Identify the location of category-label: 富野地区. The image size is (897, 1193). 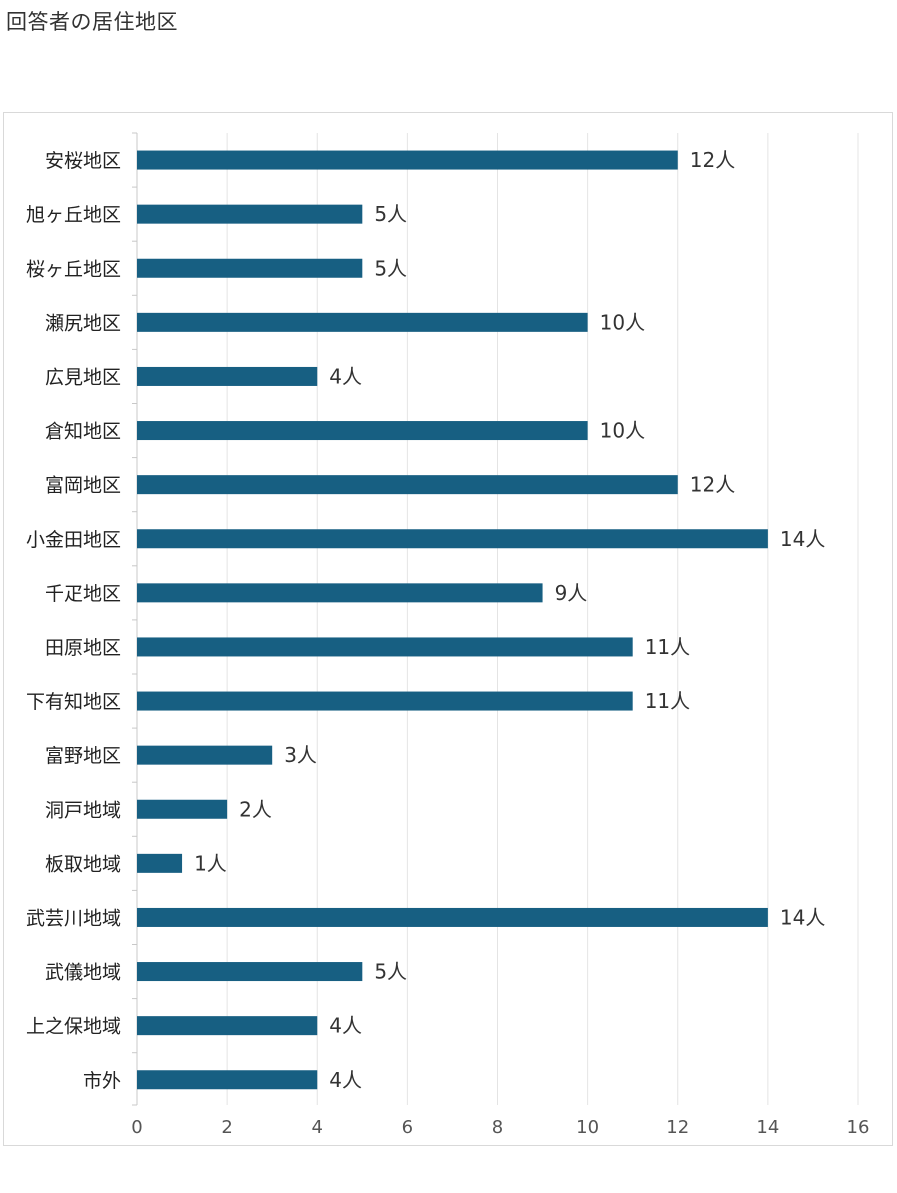
(83, 756).